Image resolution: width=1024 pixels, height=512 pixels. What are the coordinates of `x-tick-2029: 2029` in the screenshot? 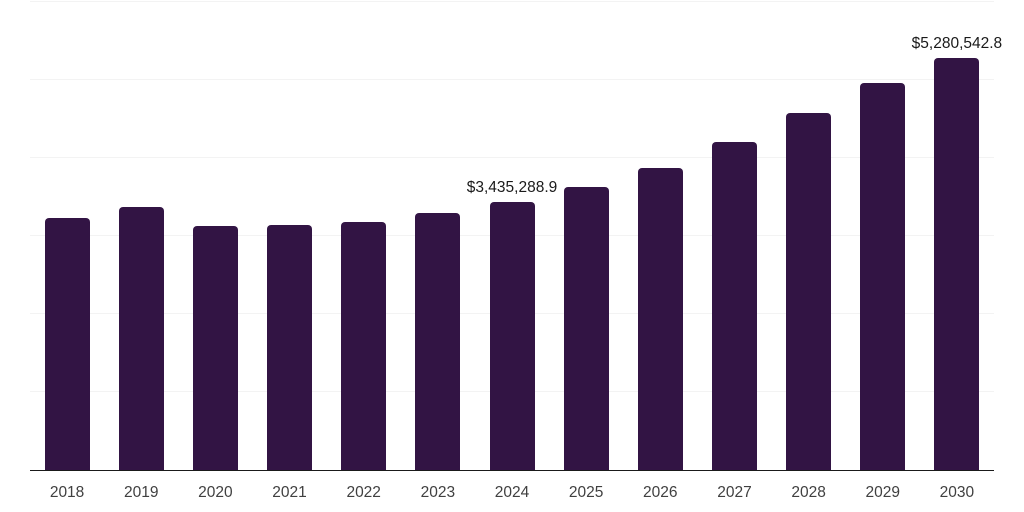 It's located at (883, 492).